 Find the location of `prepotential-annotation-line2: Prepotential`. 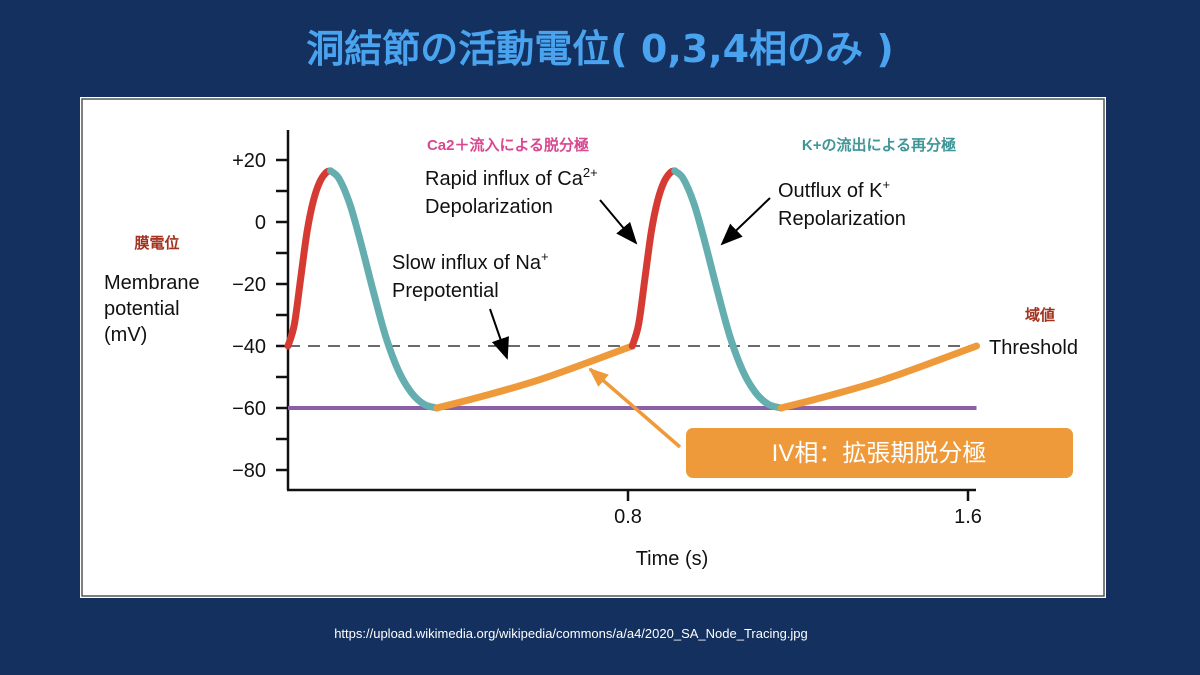

prepotential-annotation-line2: Prepotential is located at coordinates (445, 291).